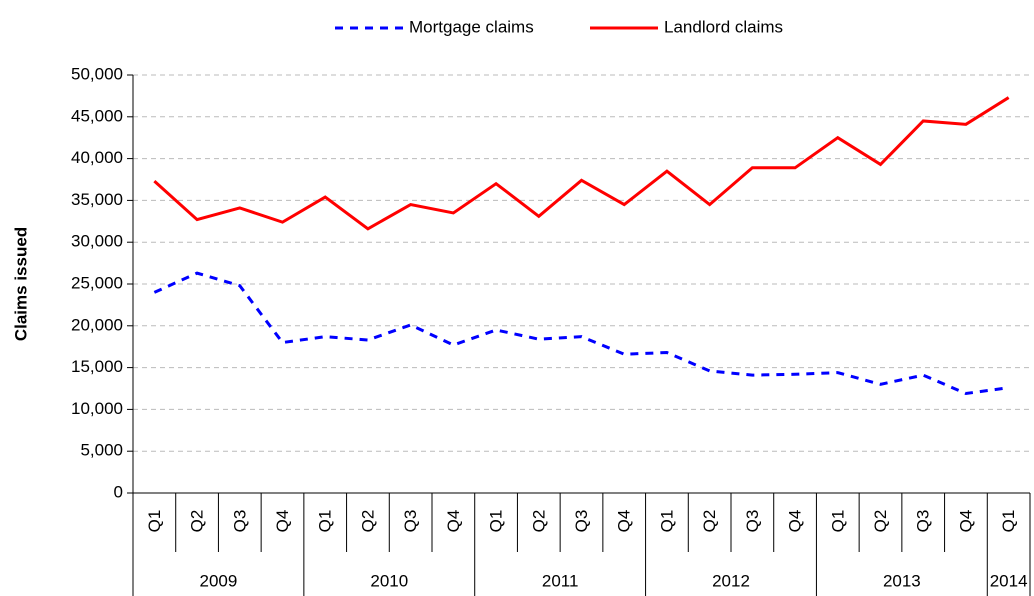 The image size is (1034, 596). I want to click on y-tick-label: 45,000, so click(97, 115).